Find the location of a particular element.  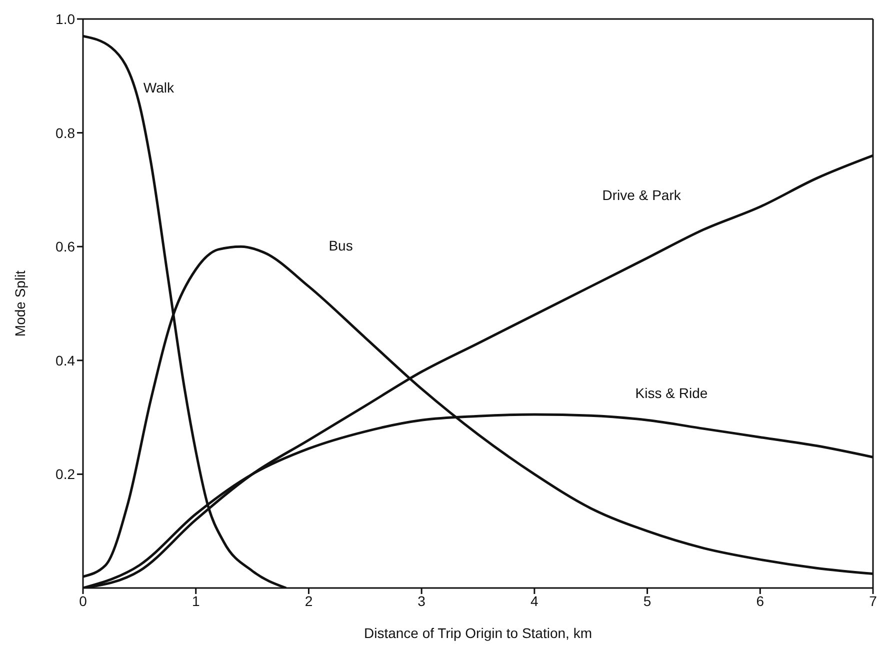

y-tick-label: 0.8 is located at coordinates (66, 132).